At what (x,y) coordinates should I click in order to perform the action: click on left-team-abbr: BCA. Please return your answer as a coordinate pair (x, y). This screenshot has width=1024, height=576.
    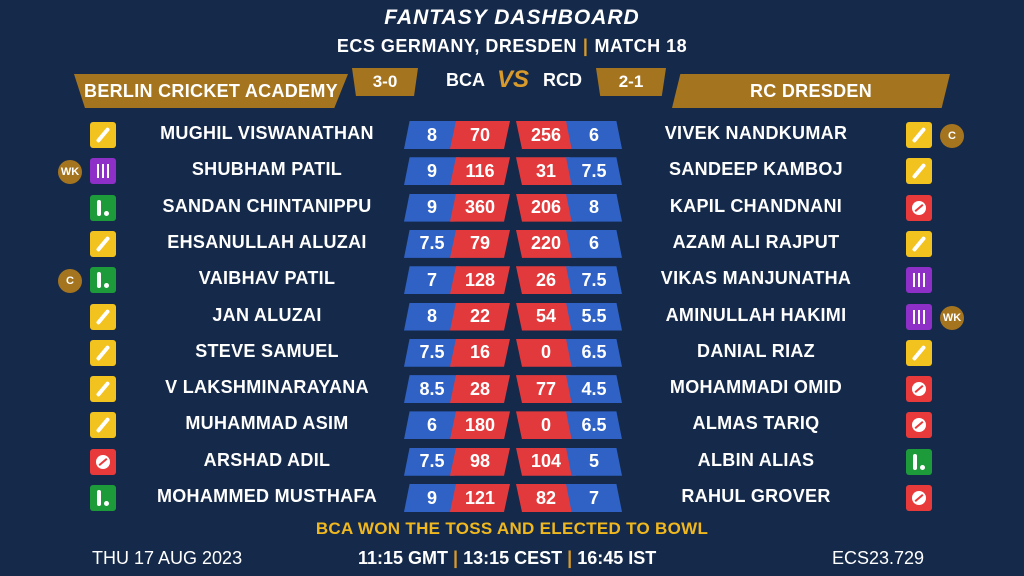
    Looking at the image, I should click on (465, 80).